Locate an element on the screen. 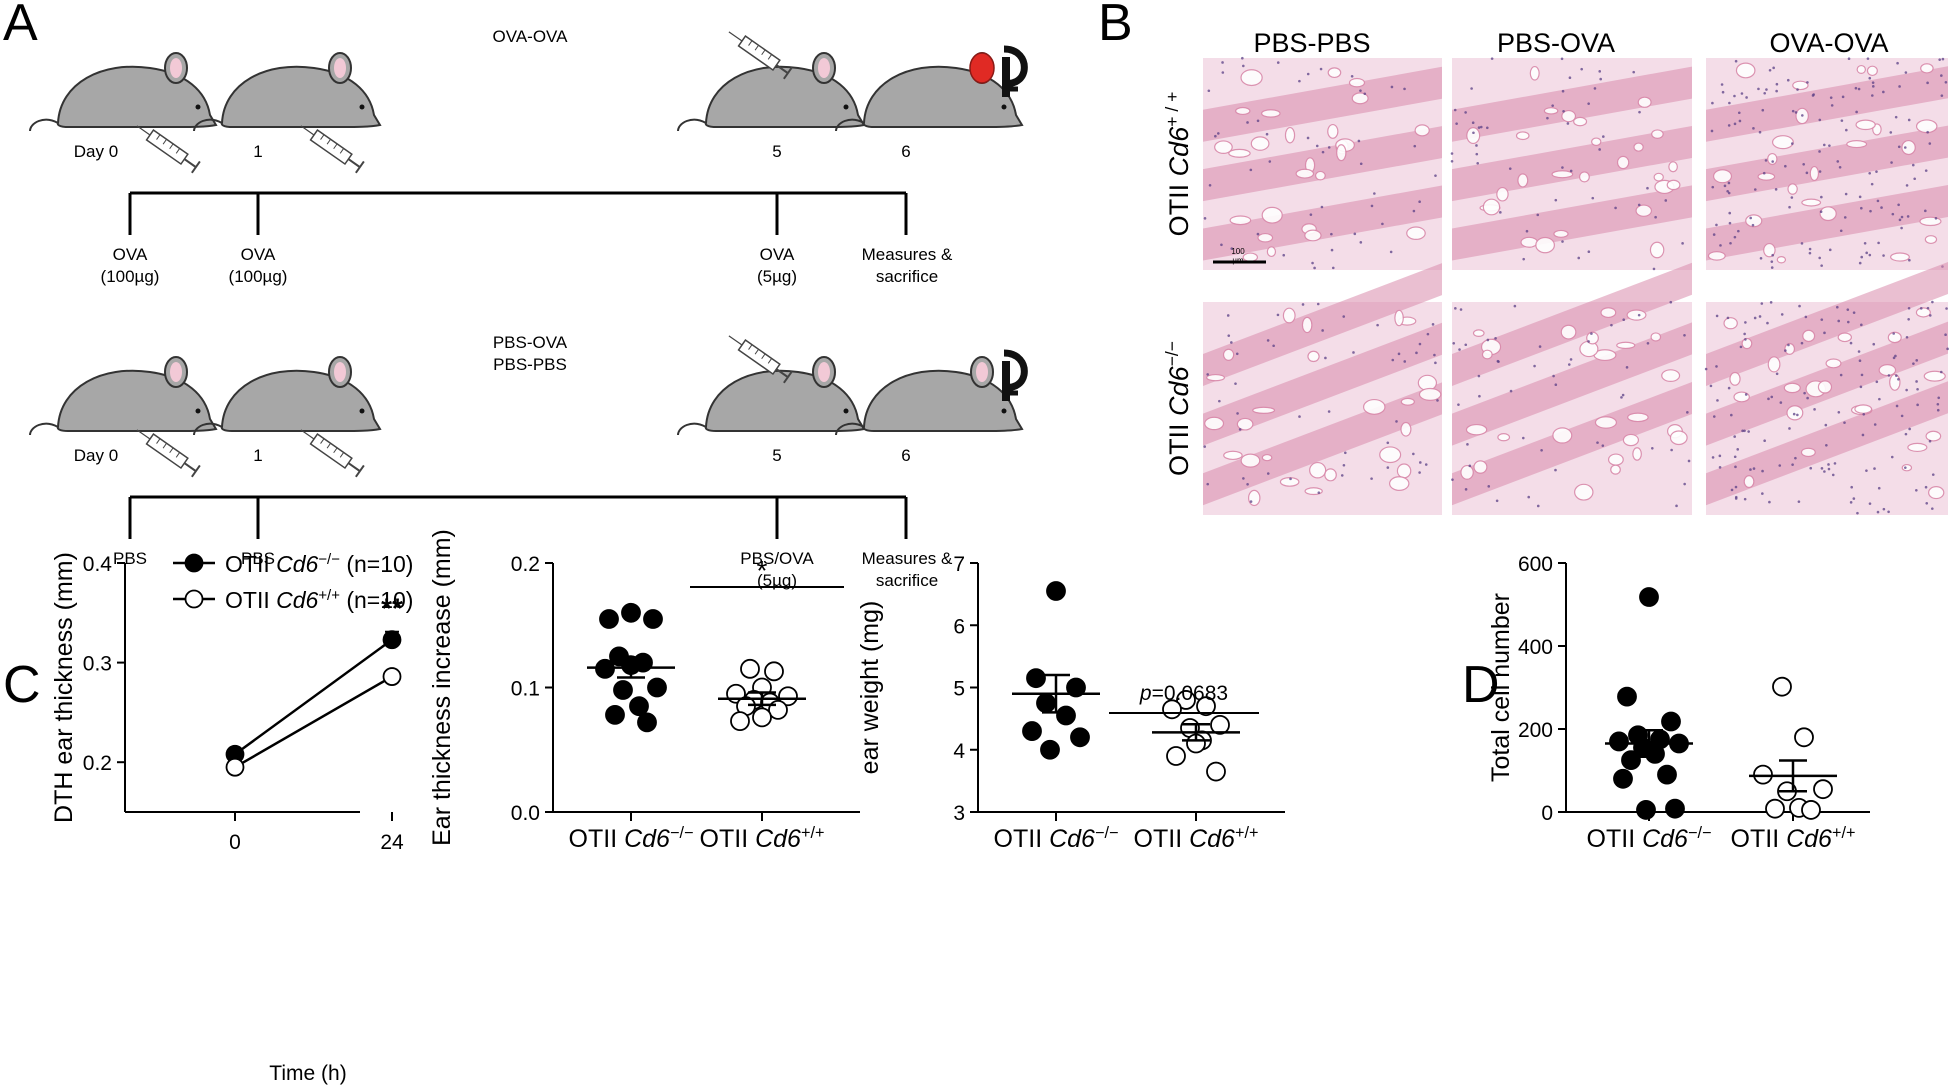 The width and height of the screenshot is (1949, 1089). histology-row-label: OTII Cd6+ / + is located at coordinates (1178, 164).